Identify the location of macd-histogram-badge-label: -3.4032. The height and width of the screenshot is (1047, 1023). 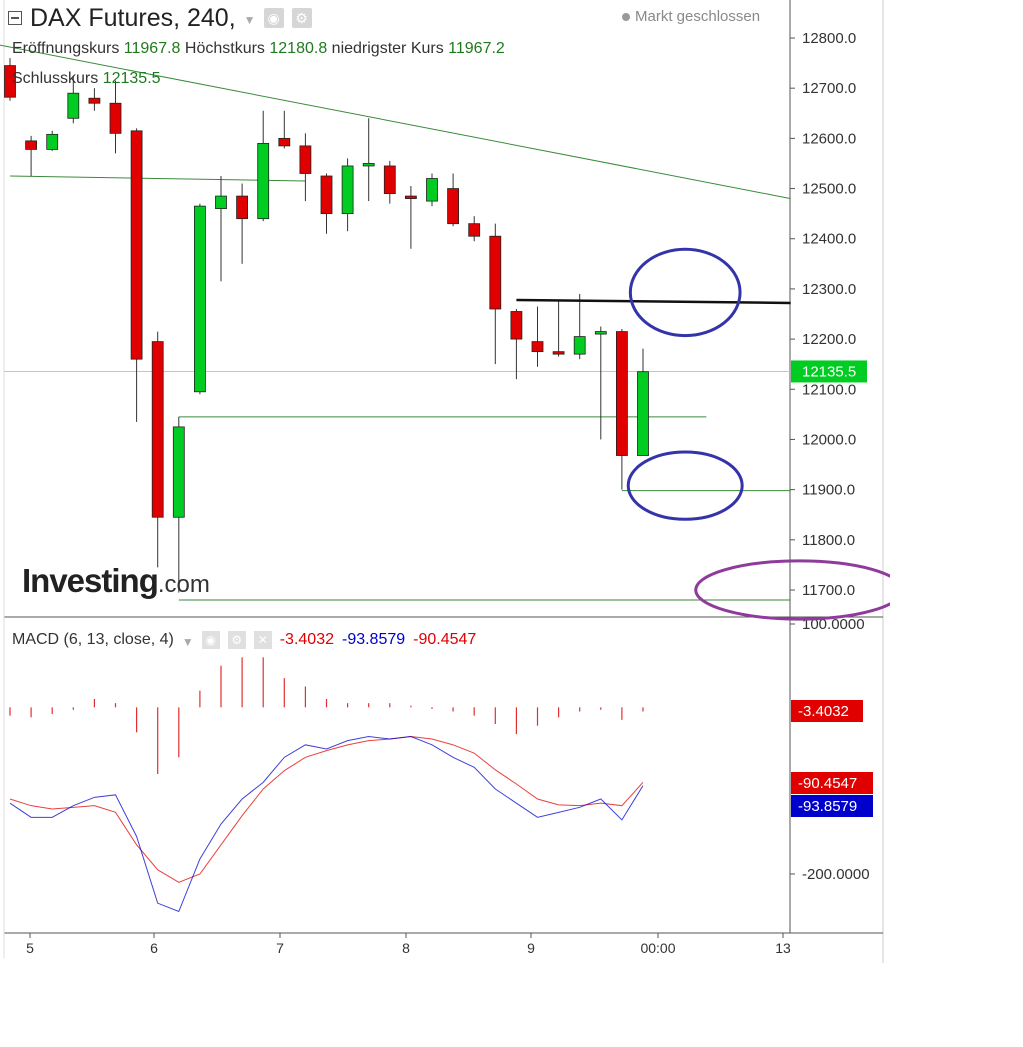
(823, 711).